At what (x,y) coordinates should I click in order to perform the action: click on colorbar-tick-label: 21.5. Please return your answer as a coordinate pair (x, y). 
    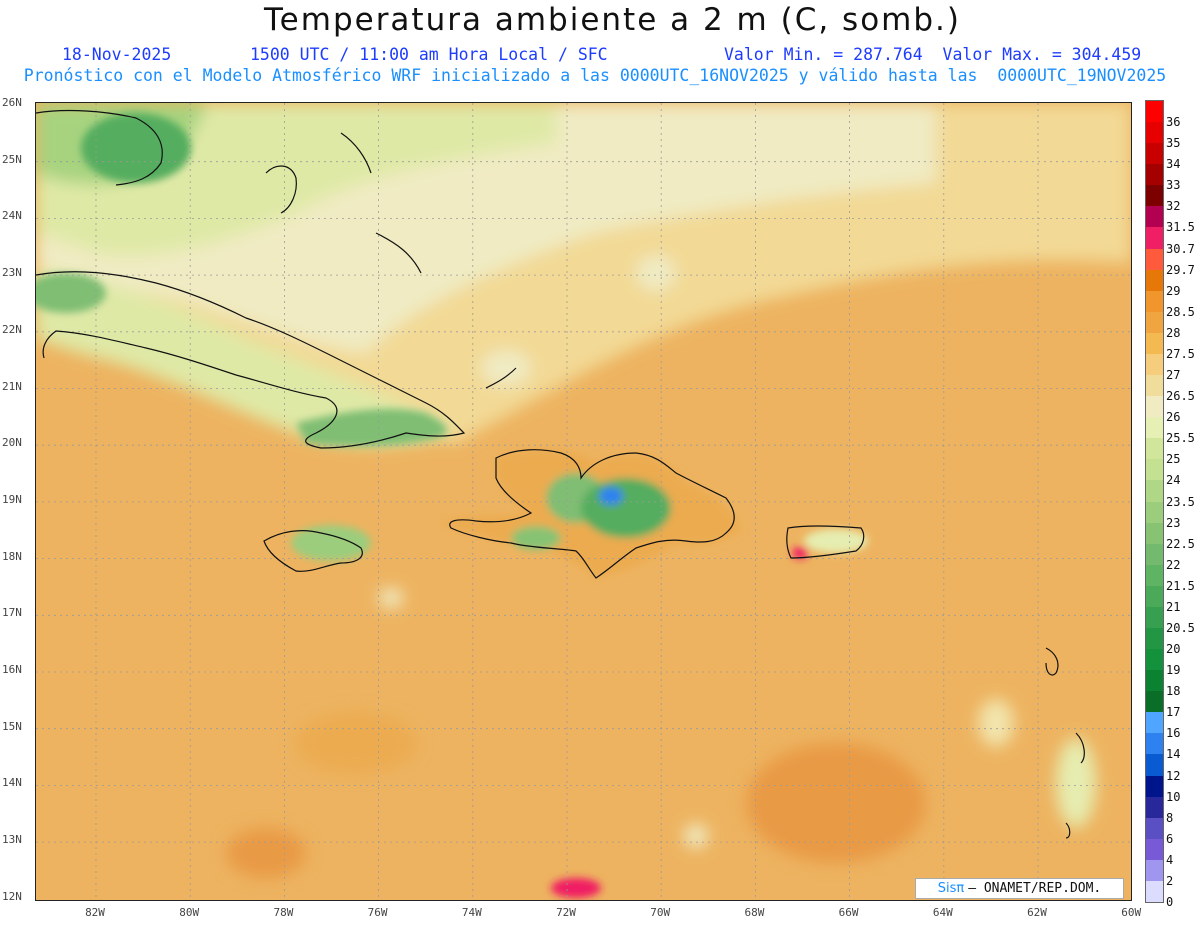
    Looking at the image, I should click on (1180, 585).